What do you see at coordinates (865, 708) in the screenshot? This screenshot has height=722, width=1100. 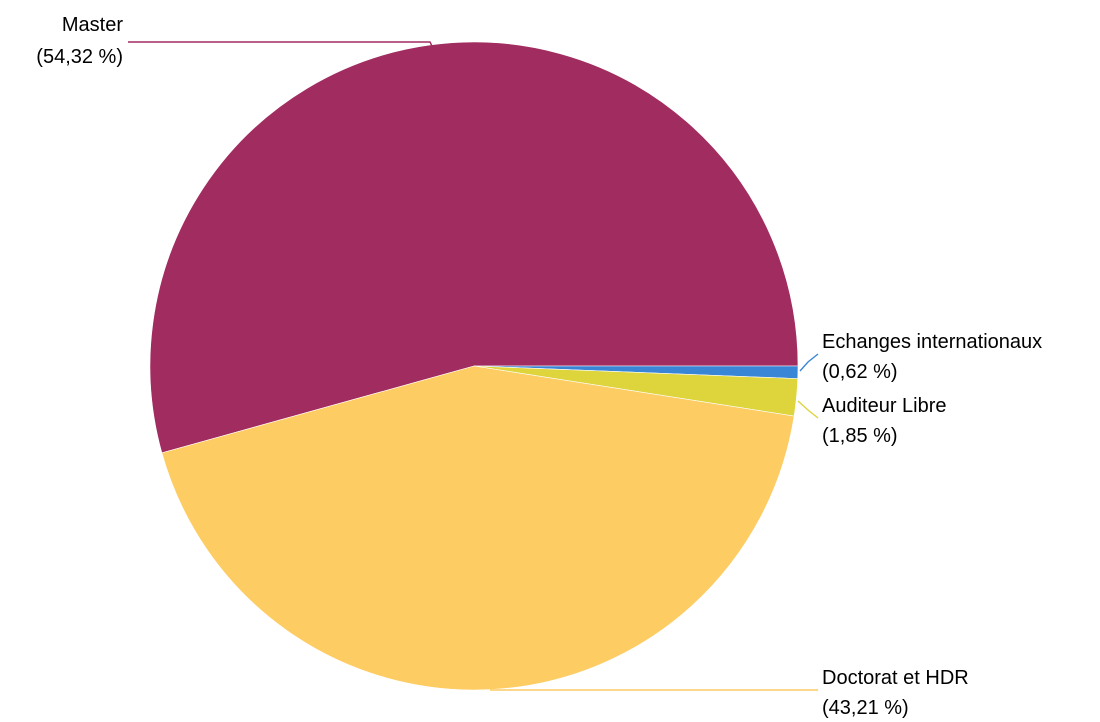 I see `label-doctorat-value: (43,21 %)` at bounding box center [865, 708].